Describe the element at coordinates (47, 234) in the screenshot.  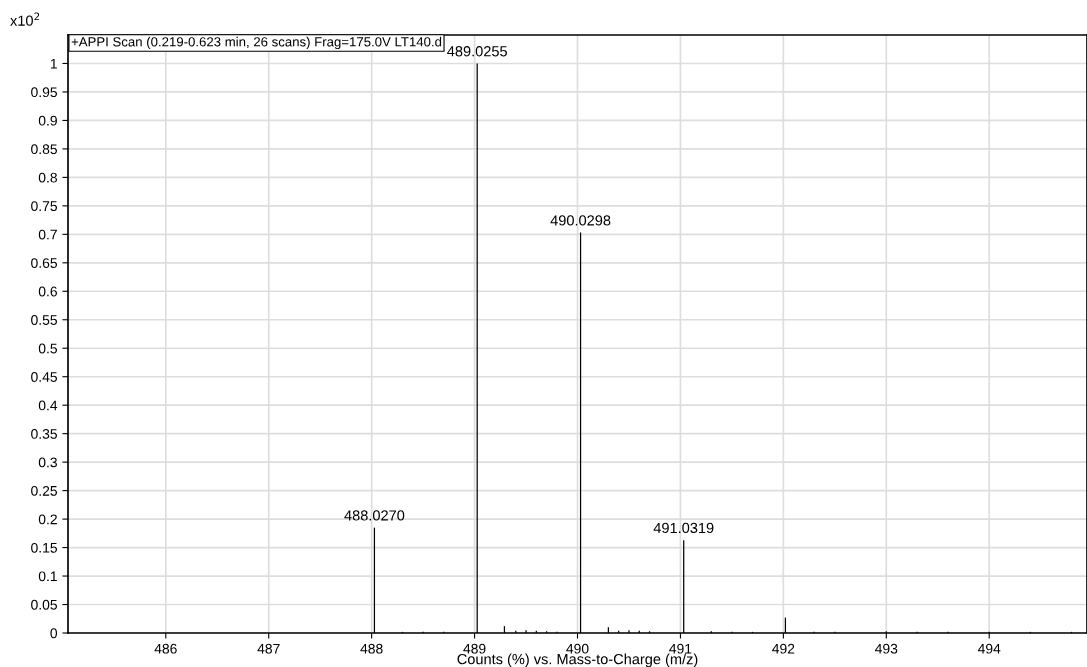
I see `y-tick-label: 0.7` at that location.